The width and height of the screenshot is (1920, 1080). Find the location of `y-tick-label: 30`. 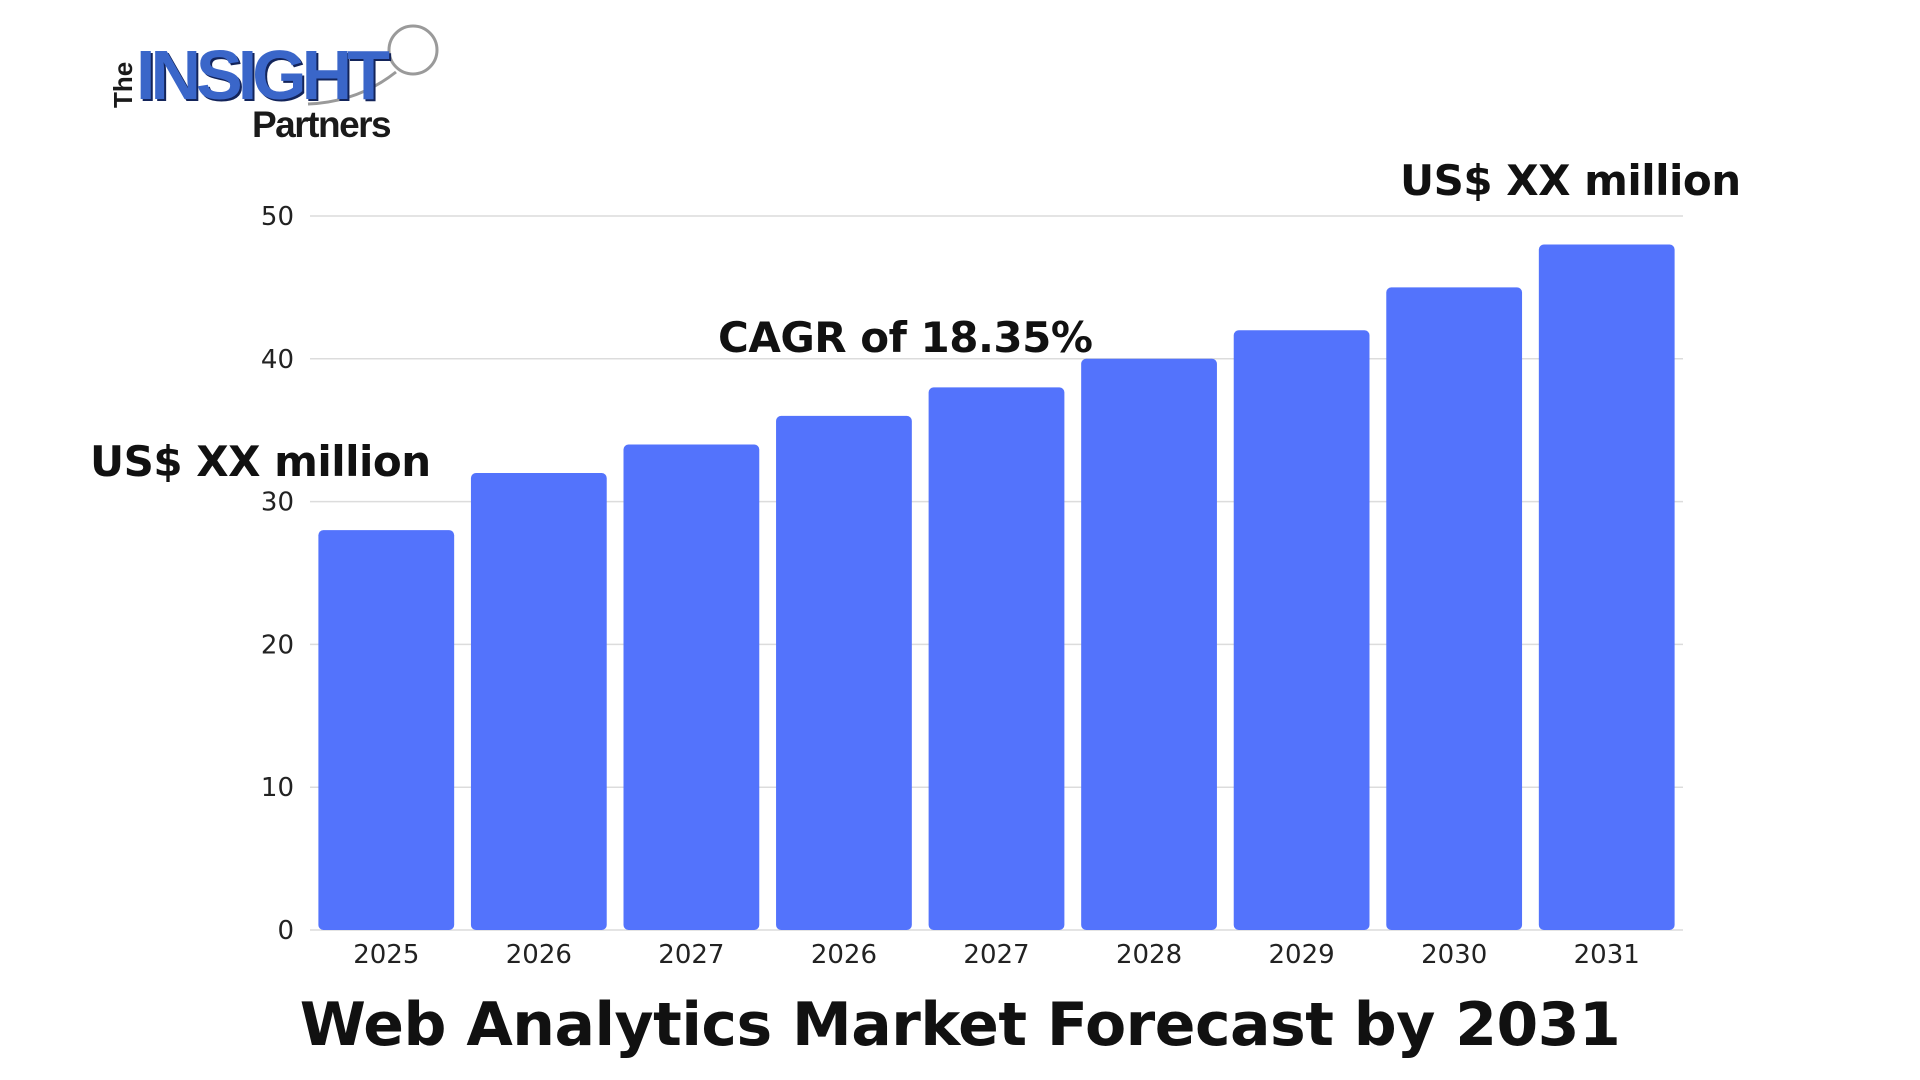

y-tick-label: 30 is located at coordinates (277, 503).